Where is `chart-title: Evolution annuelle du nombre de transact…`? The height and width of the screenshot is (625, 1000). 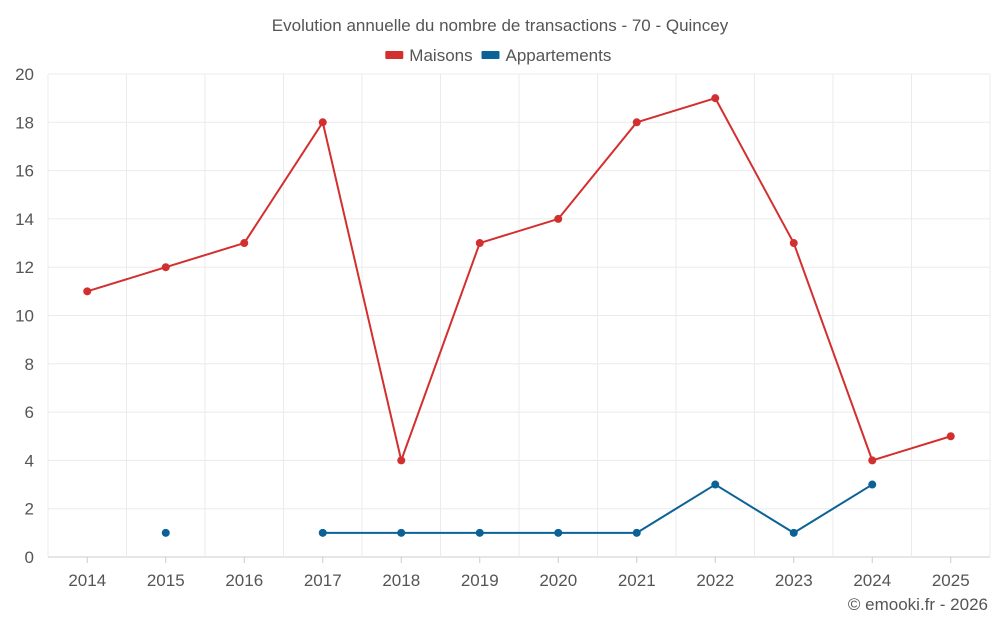
chart-title: Evolution annuelle du nombre de transact… is located at coordinates (500, 25).